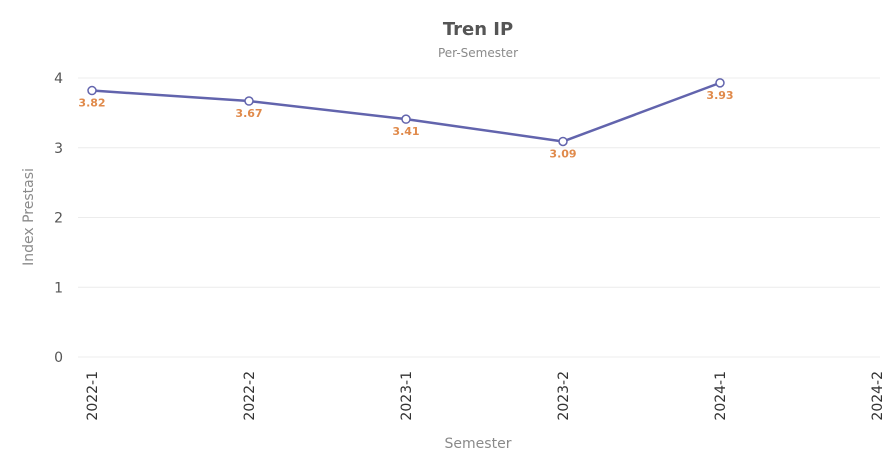 The width and height of the screenshot is (891, 467). Describe the element at coordinates (248, 113) in the screenshot. I see `data-label: 3.67` at that location.